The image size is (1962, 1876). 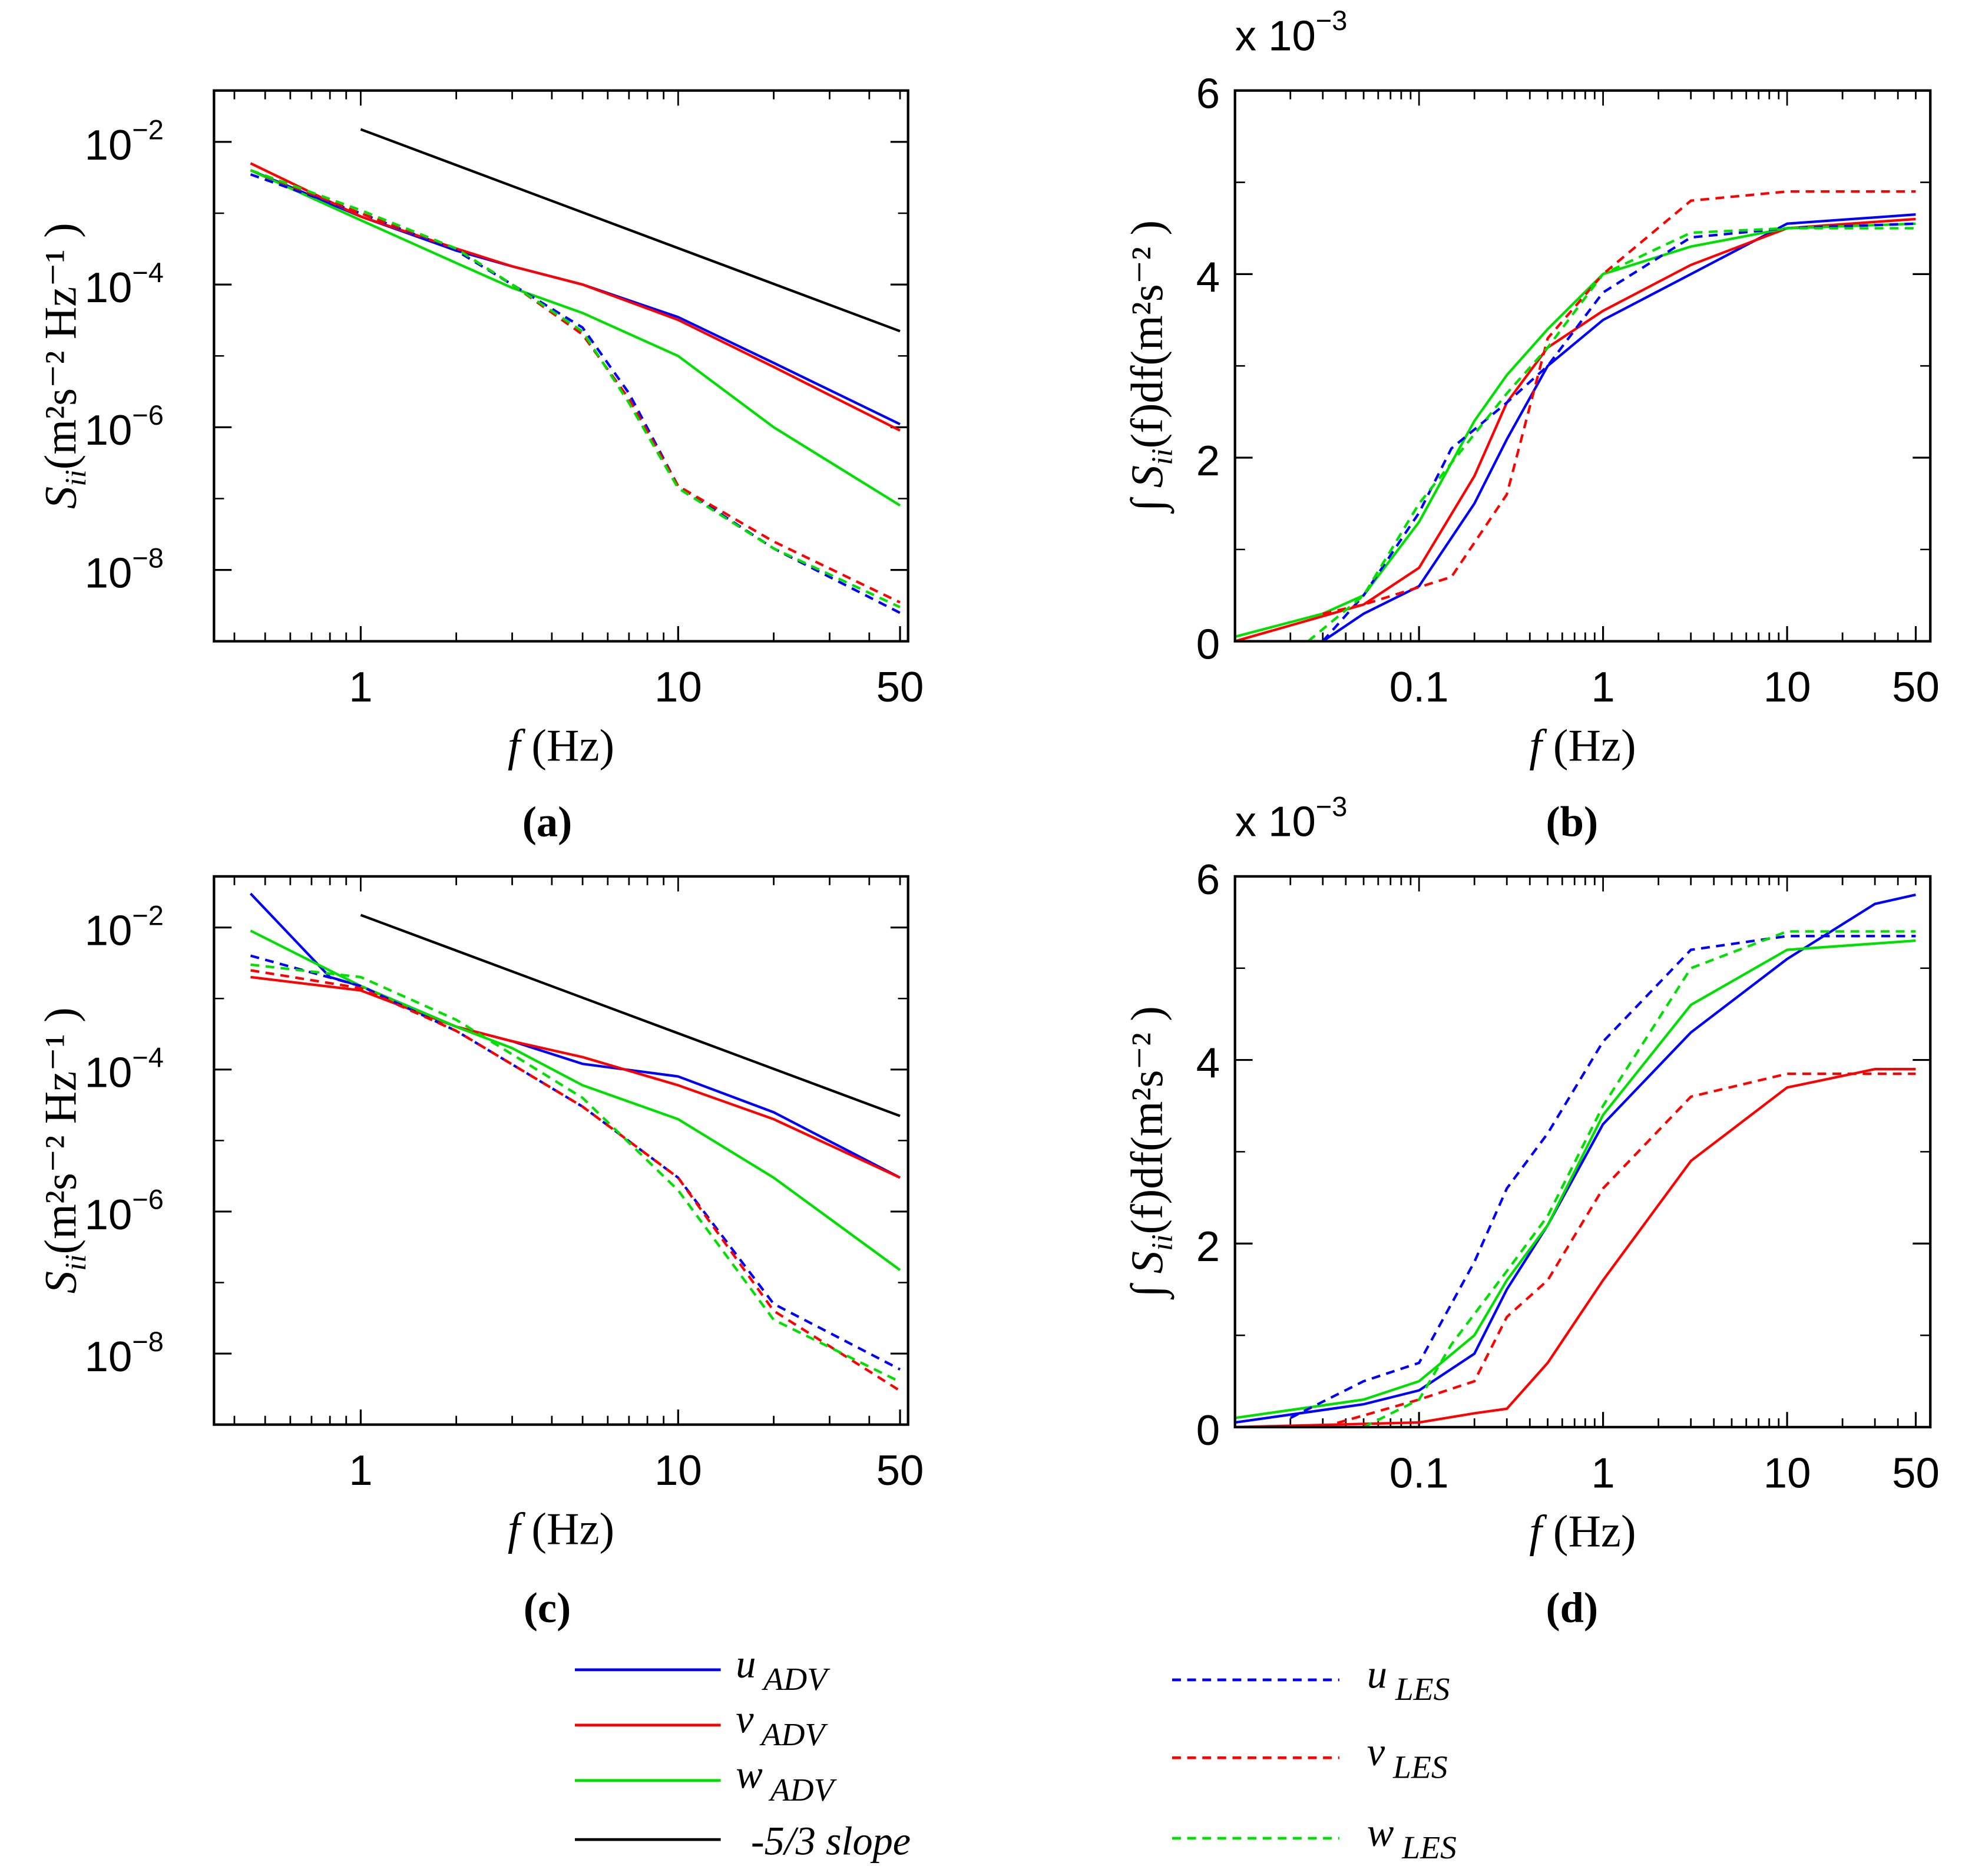 I want to click on legend-label: v ADV, so click(x=782, y=1725).